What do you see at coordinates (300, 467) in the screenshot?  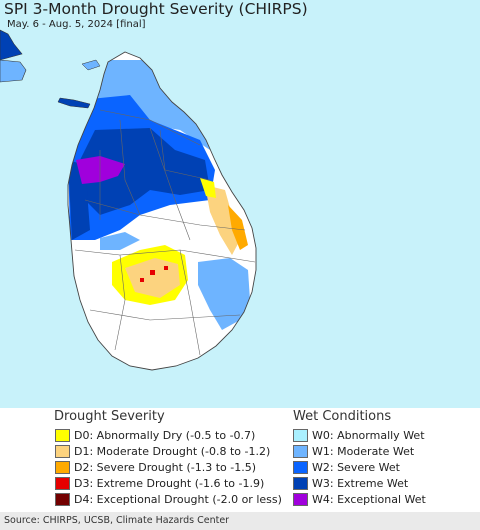 I see `legend-swatch-w2` at bounding box center [300, 467].